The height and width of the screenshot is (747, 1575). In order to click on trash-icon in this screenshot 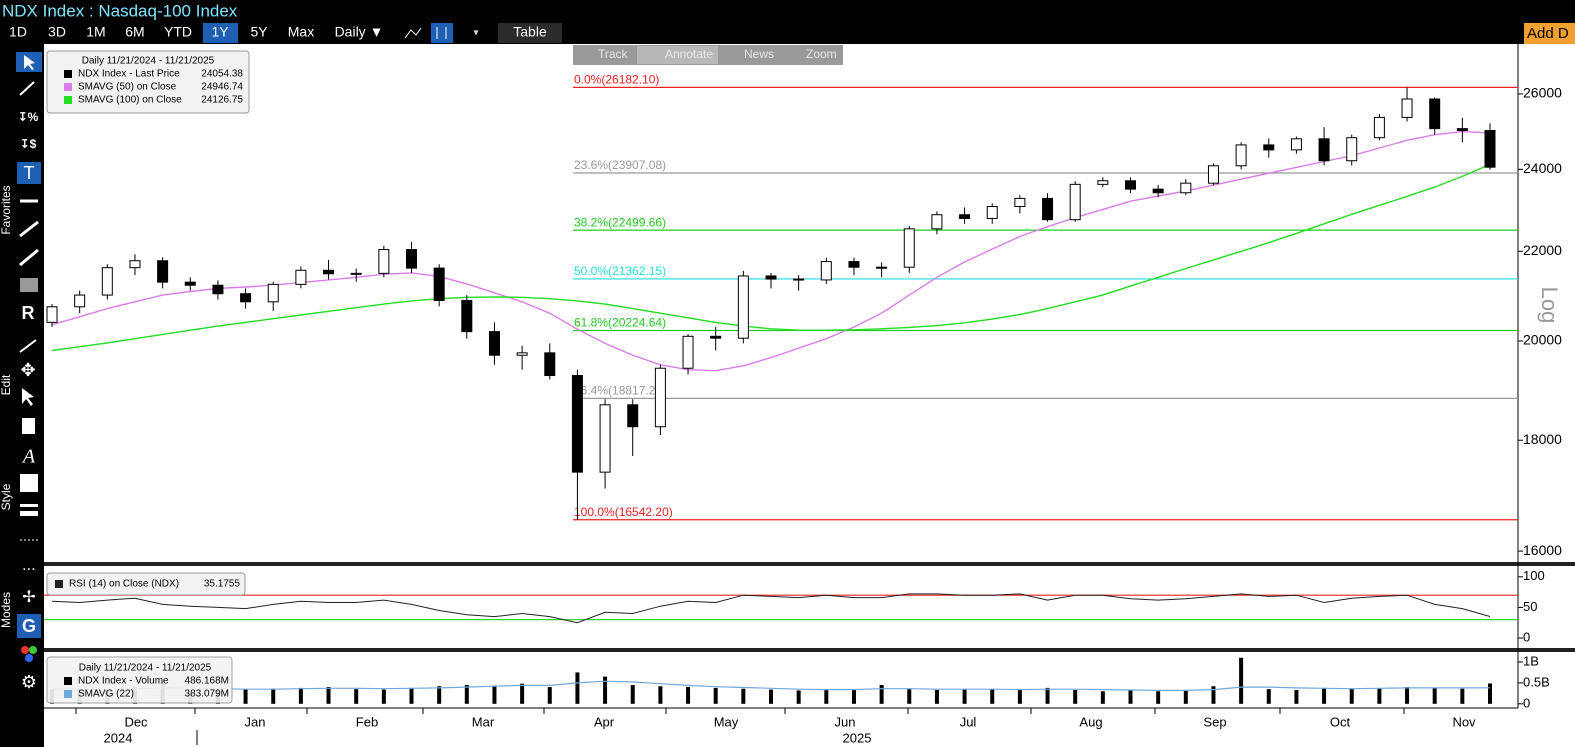, I will do `click(28, 426)`.